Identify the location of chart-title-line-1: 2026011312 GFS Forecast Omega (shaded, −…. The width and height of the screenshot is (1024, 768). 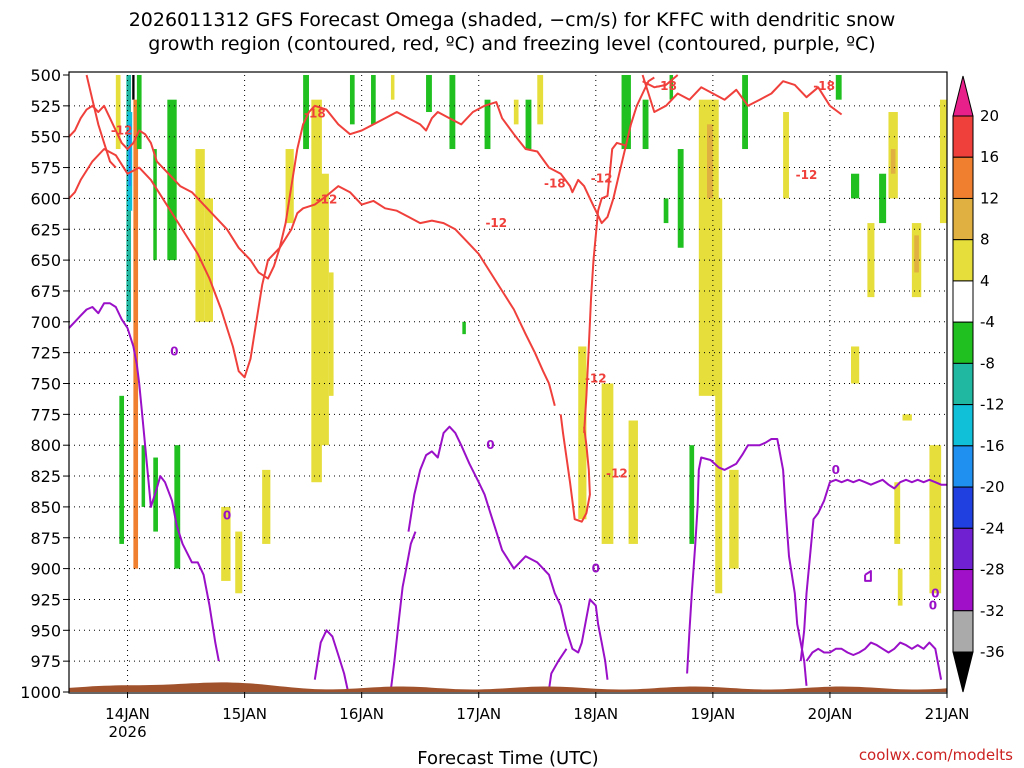
(512, 20).